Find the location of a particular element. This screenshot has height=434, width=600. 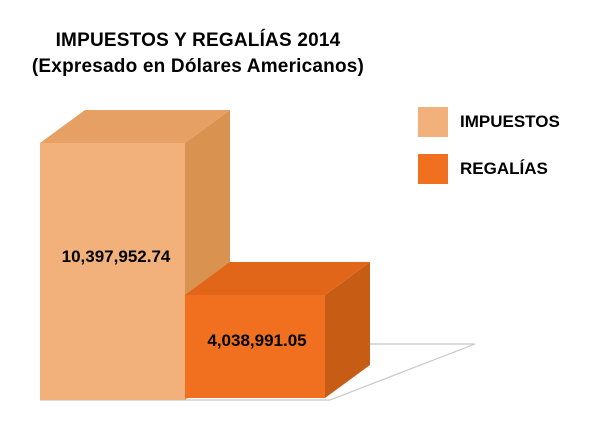

legend-item-impuestos: IMPUESTOS is located at coordinates (489, 122).